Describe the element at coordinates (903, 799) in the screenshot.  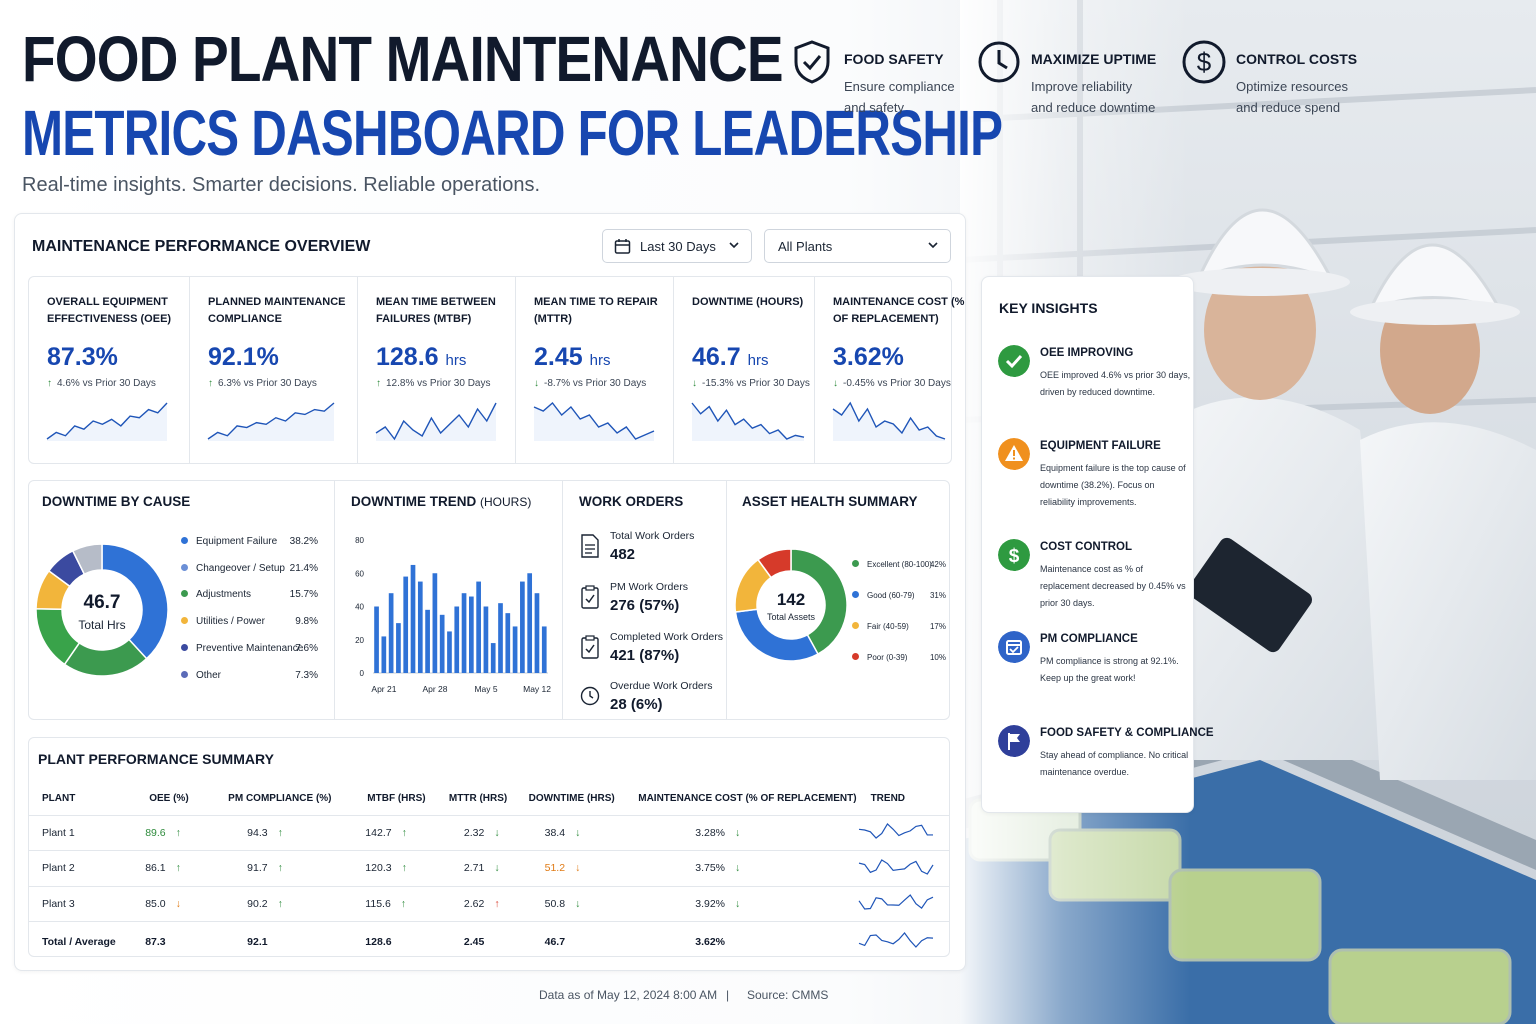
I see `column-header: TREND` at that location.